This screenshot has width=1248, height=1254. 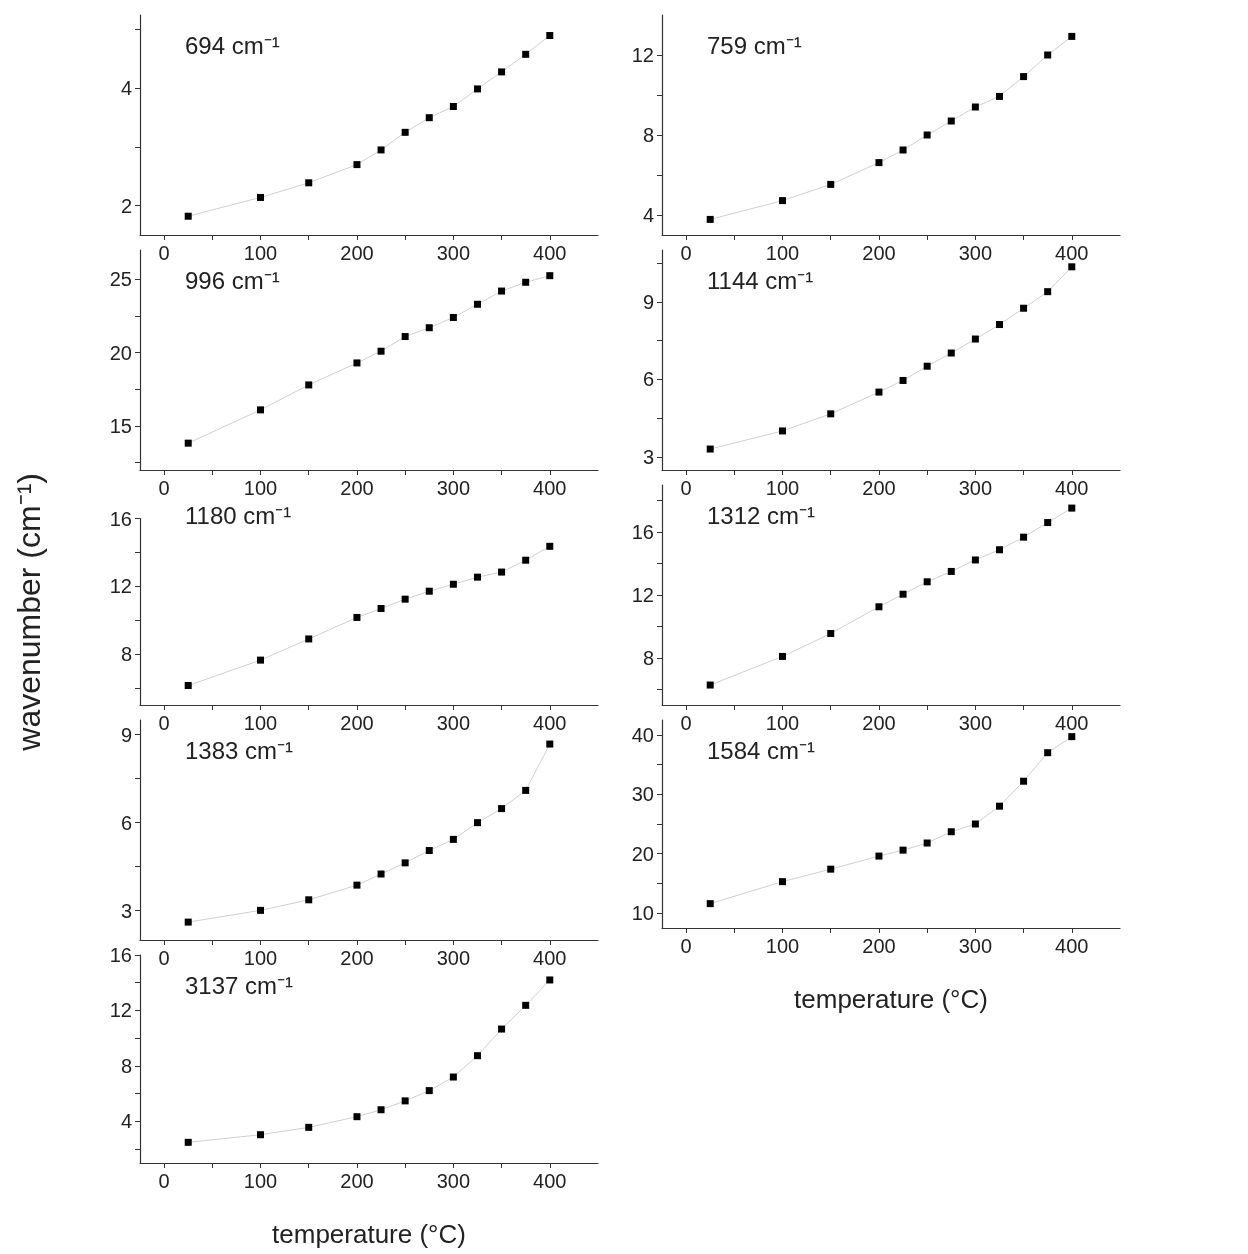 I want to click on y-tick-label: 6, so click(x=126, y=822).